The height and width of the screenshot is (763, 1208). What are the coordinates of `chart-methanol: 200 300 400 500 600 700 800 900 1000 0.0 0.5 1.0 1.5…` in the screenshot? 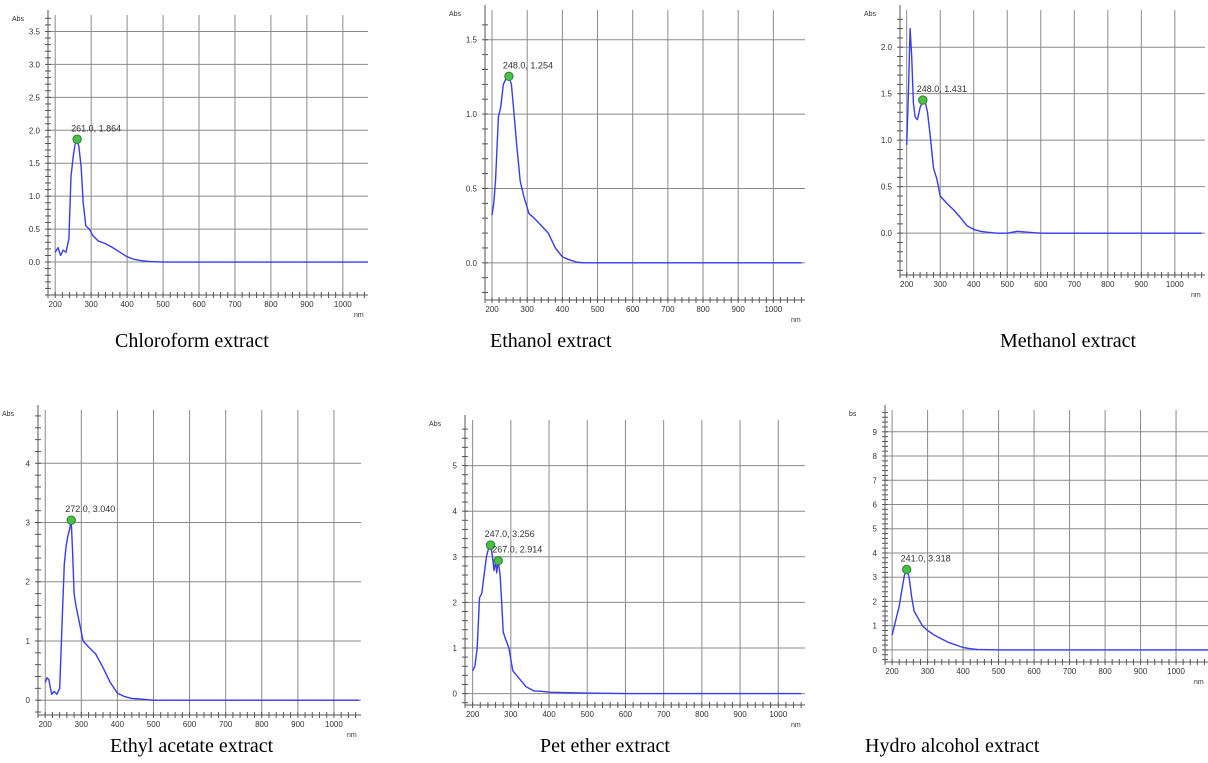 It's located at (1031, 178).